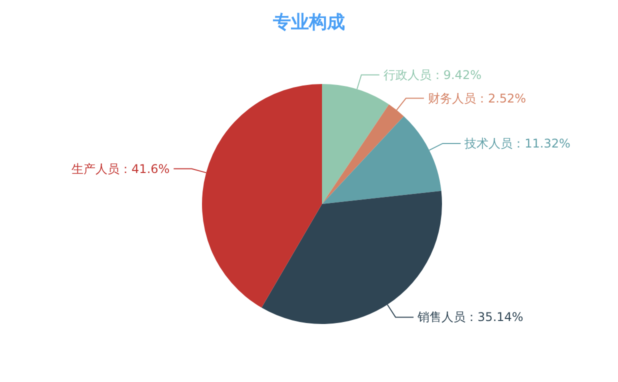  I want to click on slice-label: 生产人员, so click(96, 169).